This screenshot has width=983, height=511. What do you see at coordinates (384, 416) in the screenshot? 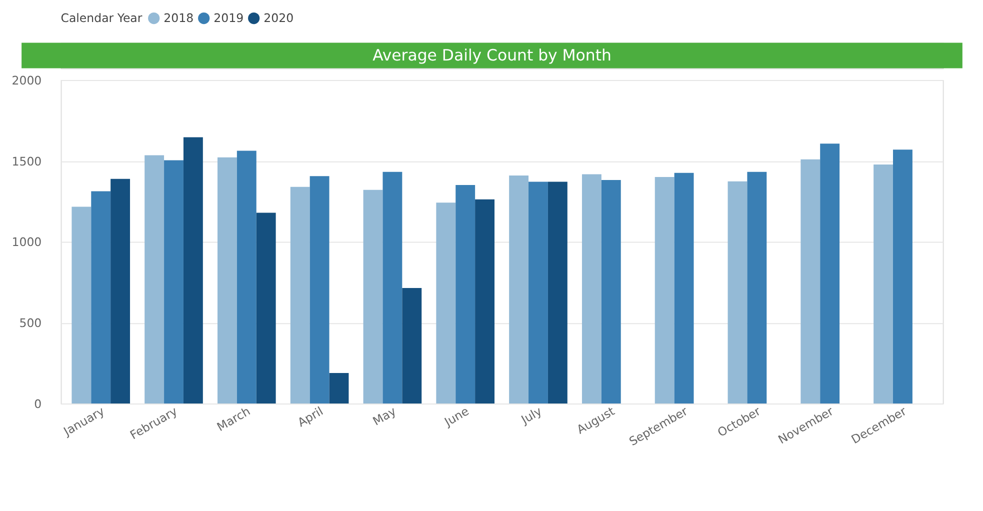
I see `x-tick-label: May` at bounding box center [384, 416].